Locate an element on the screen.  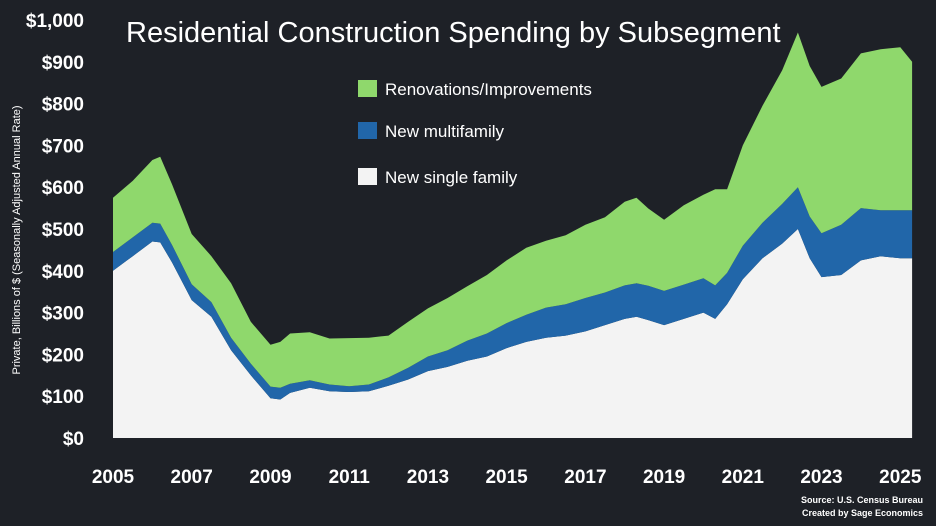
y-tick-label: $200 is located at coordinates (63, 355).